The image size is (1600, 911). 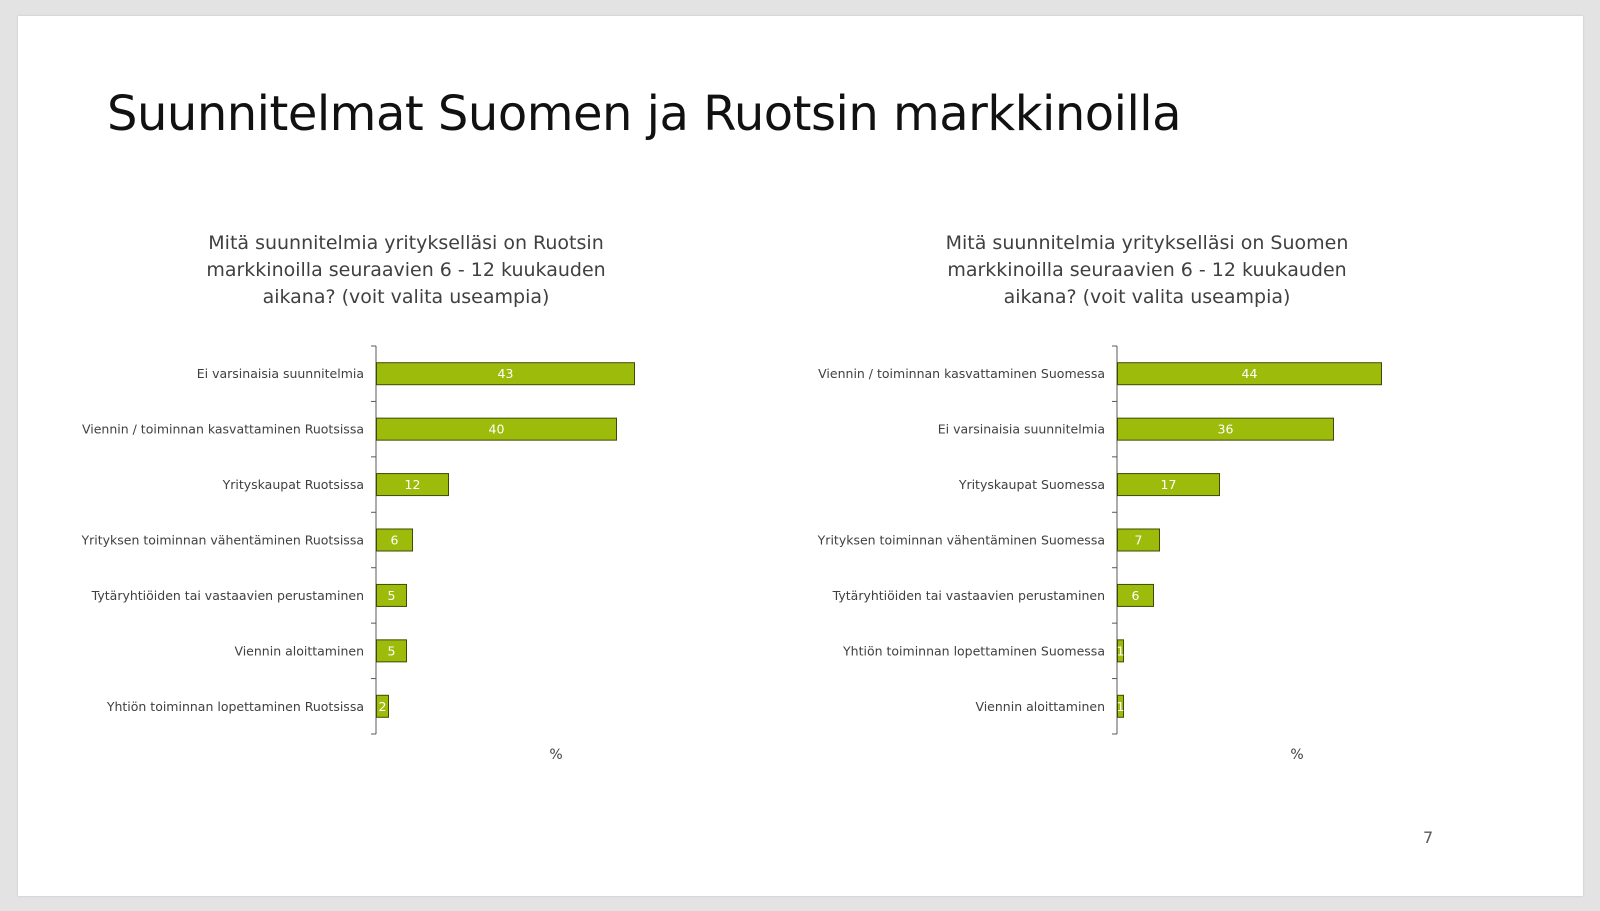 What do you see at coordinates (293, 484) in the screenshot?
I see `category-label: Yrityskaupat Ruotsissa` at bounding box center [293, 484].